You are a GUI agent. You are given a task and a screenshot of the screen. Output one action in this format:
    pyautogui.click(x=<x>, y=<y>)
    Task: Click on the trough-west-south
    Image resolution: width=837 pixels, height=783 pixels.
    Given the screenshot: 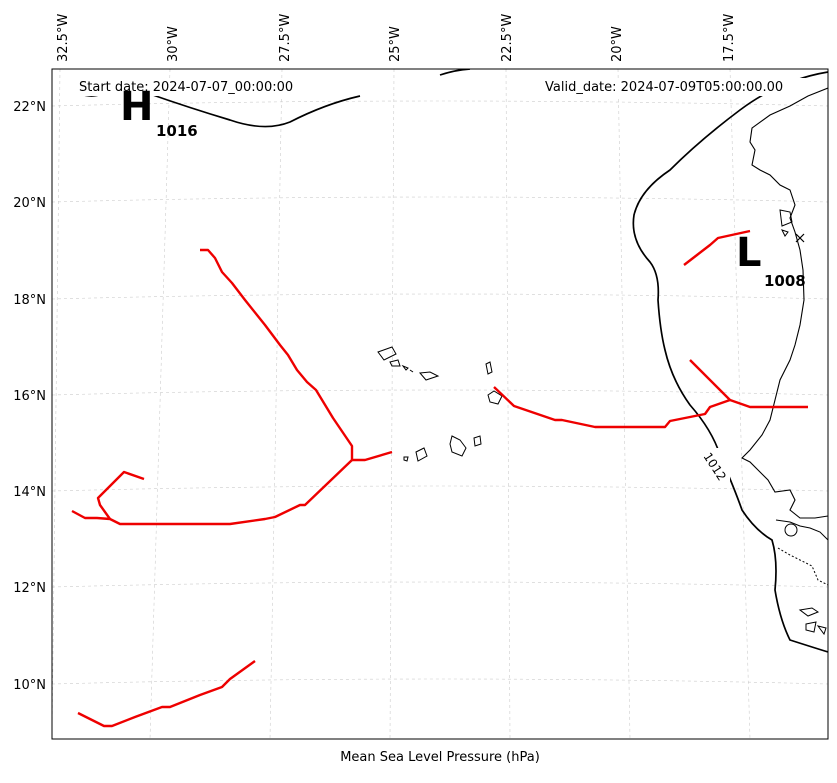 What is the action you would take?
    pyautogui.click(x=212, y=492)
    